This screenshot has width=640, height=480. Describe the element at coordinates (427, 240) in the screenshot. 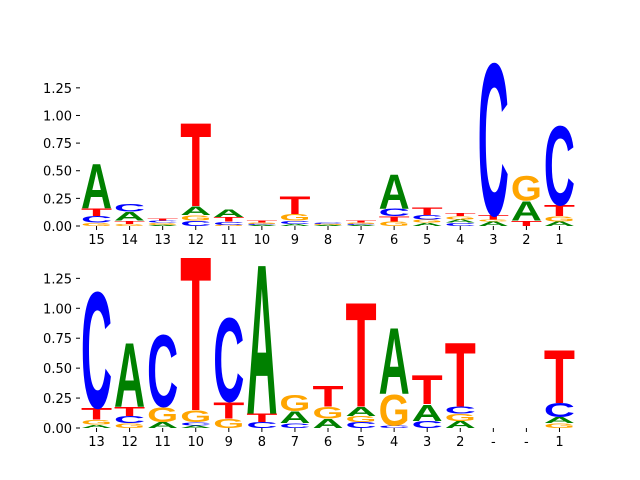

I see `x-tick-label: 5` at that location.